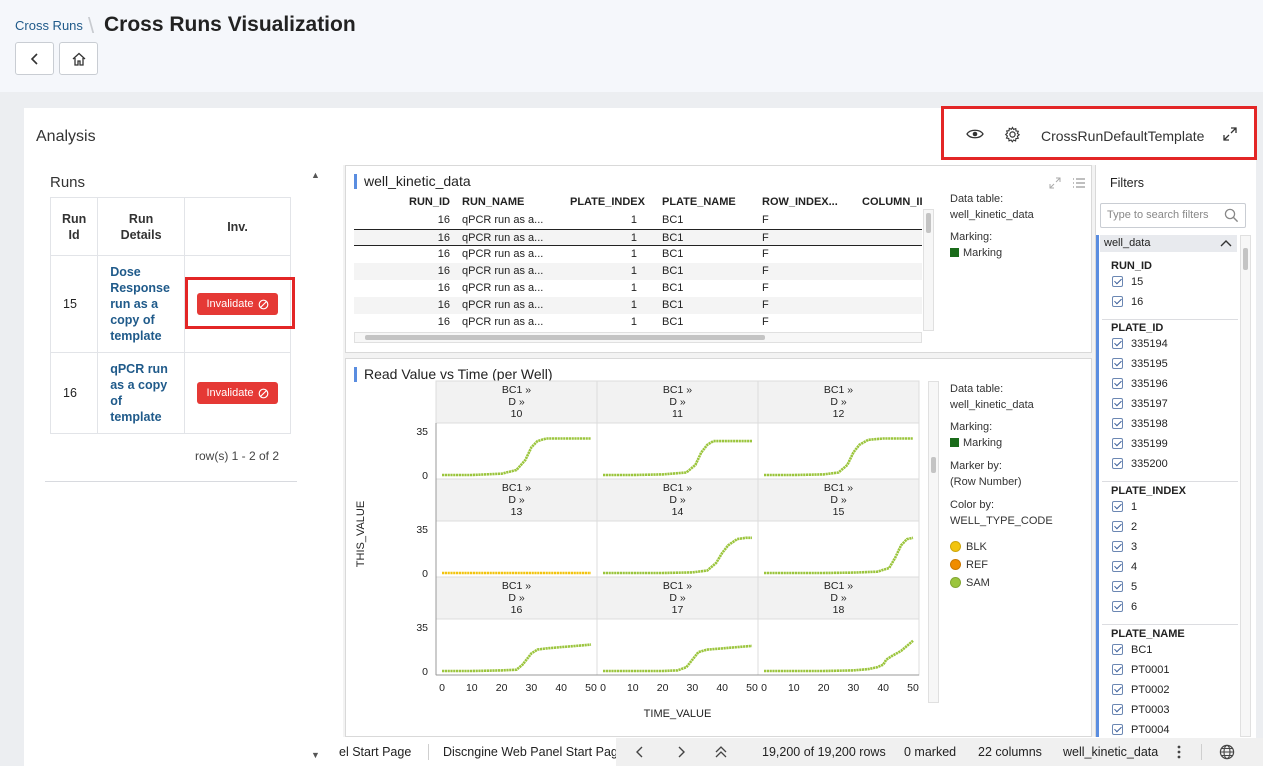 The width and height of the screenshot is (1263, 766). I want to click on template-name: CrossRunDefaultTemplate, so click(1123, 136).